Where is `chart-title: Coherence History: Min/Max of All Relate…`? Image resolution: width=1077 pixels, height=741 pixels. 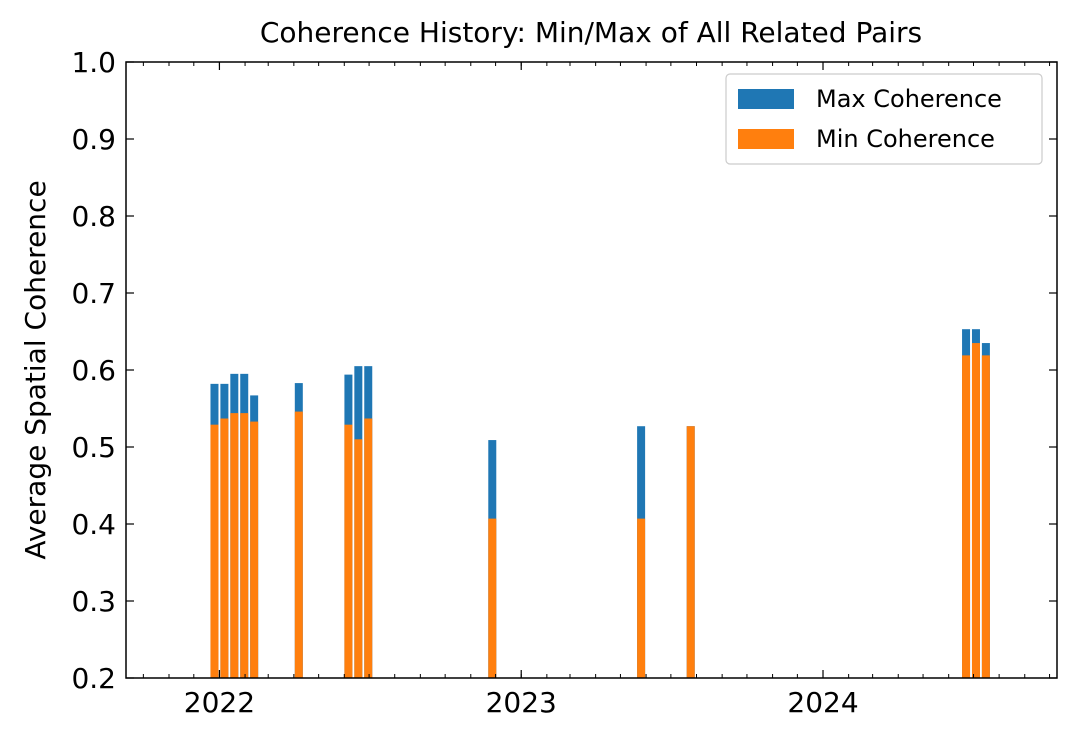 chart-title: Coherence History: Min/Max of All Relate… is located at coordinates (591, 32).